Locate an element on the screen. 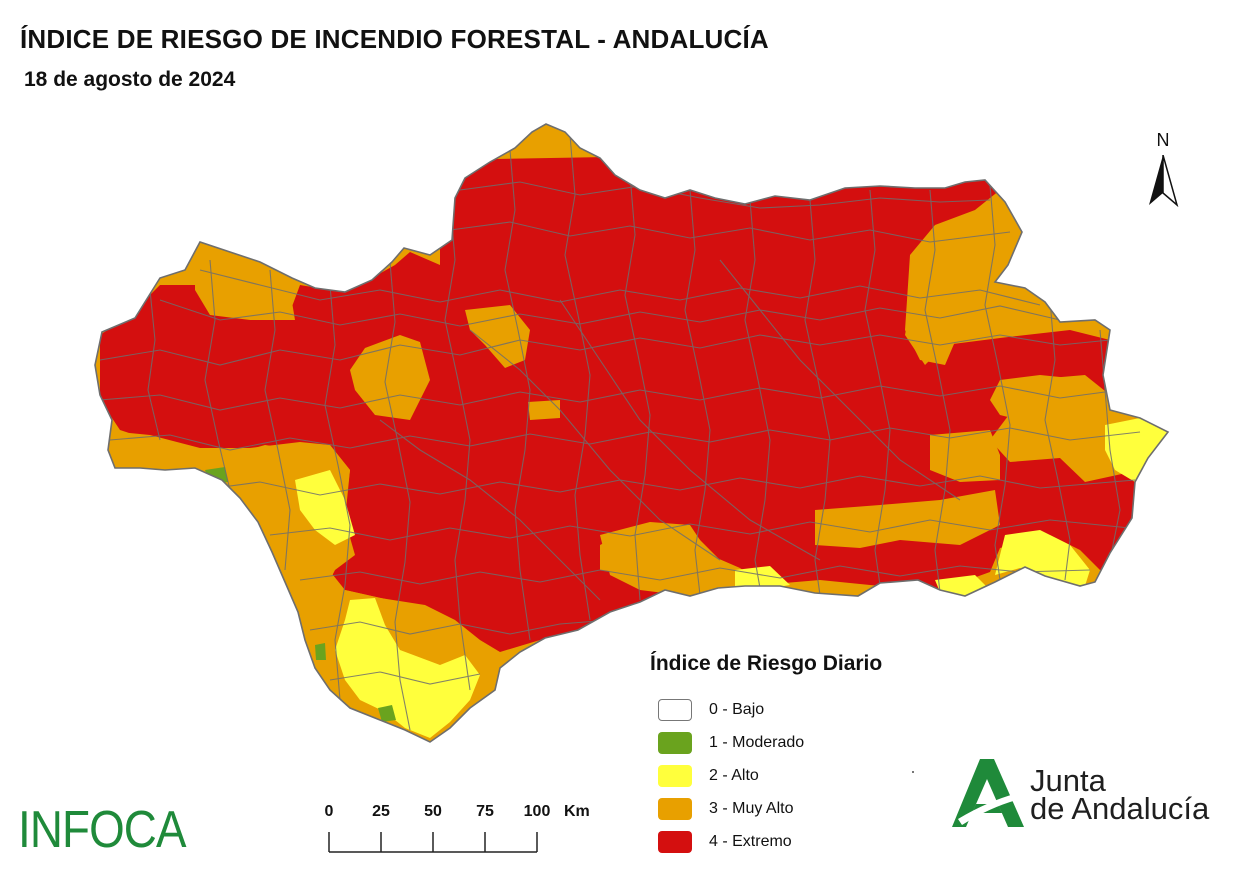 This screenshot has height=875, width=1239. legend-swatch-muy-alto is located at coordinates (675, 808).